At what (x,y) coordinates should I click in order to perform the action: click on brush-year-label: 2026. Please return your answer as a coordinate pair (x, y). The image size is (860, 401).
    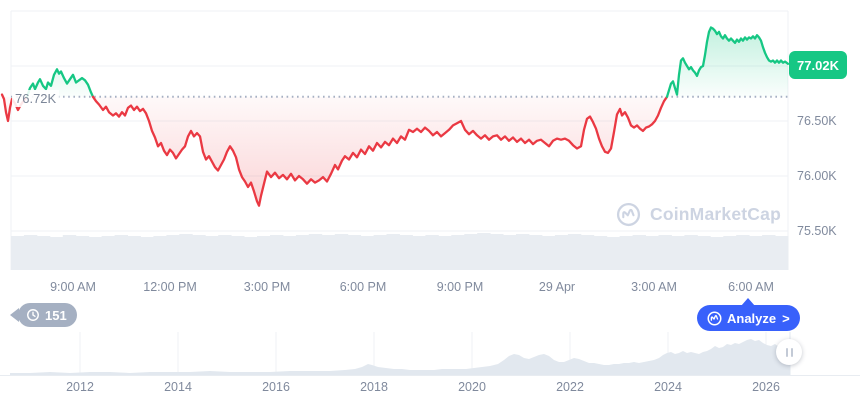
    Looking at the image, I should click on (766, 387).